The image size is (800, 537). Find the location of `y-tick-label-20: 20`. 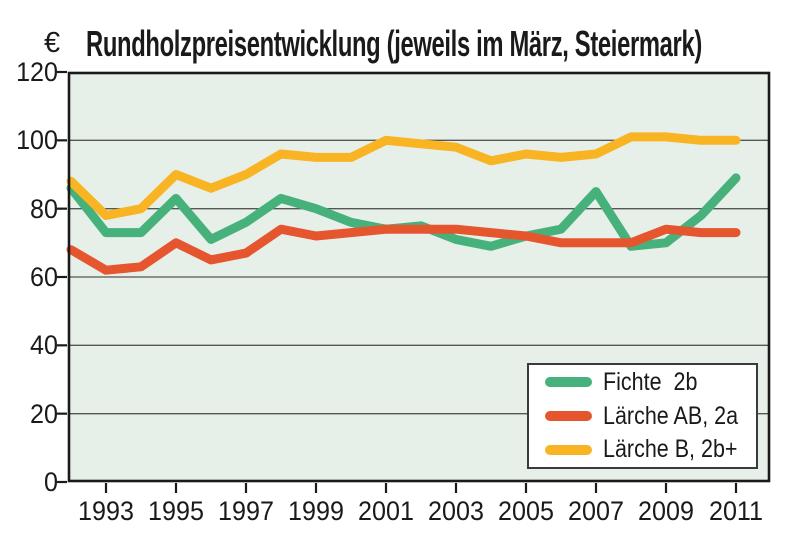

y-tick-label-20: 20 is located at coordinates (44, 413).